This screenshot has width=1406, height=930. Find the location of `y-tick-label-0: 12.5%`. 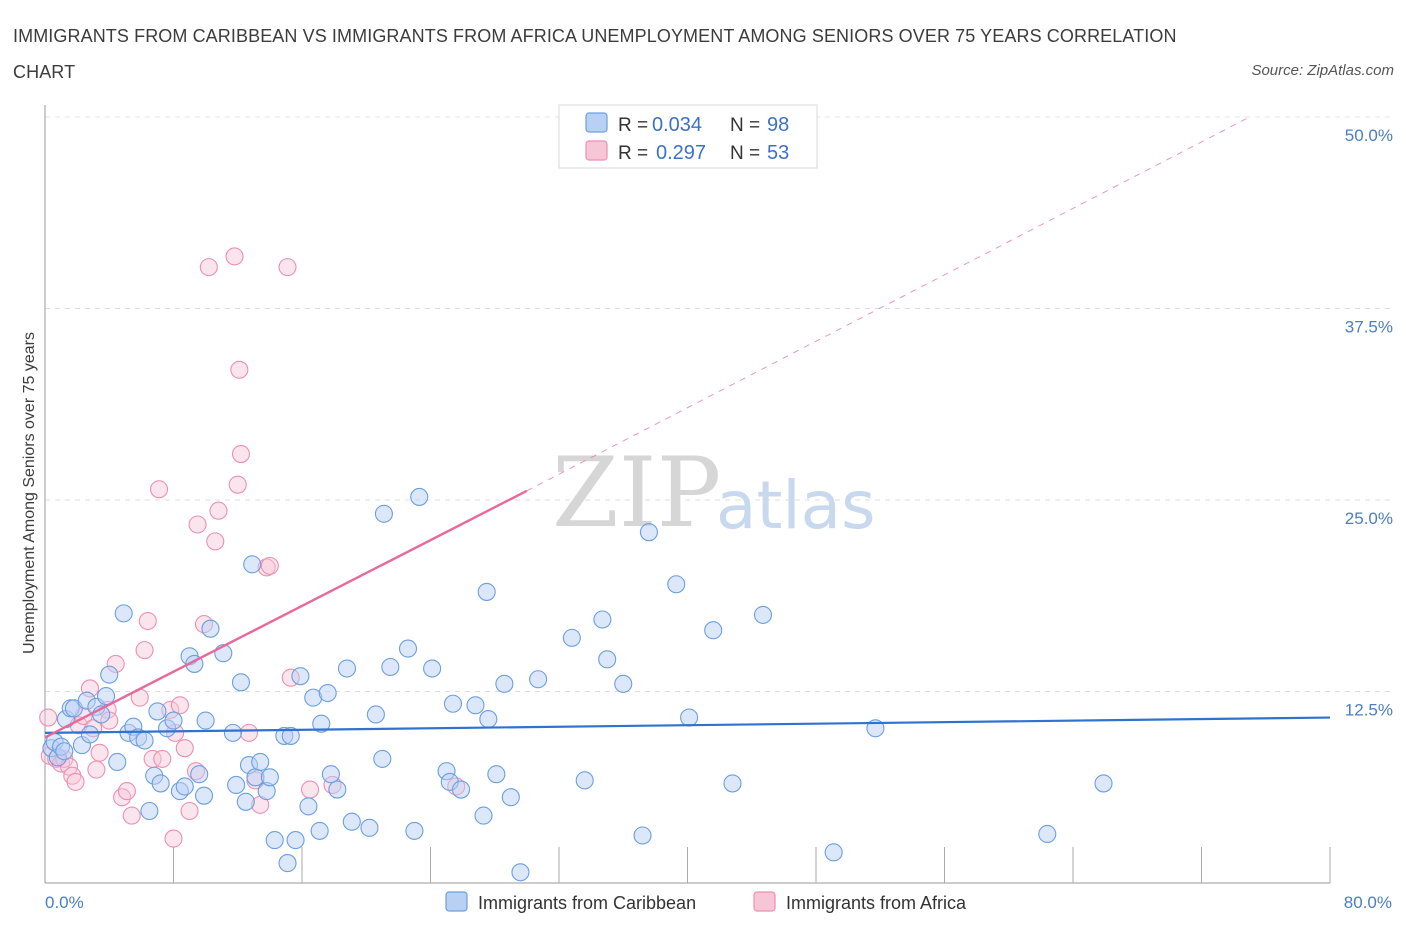

y-tick-label-0: 12.5% is located at coordinates (1369, 710).